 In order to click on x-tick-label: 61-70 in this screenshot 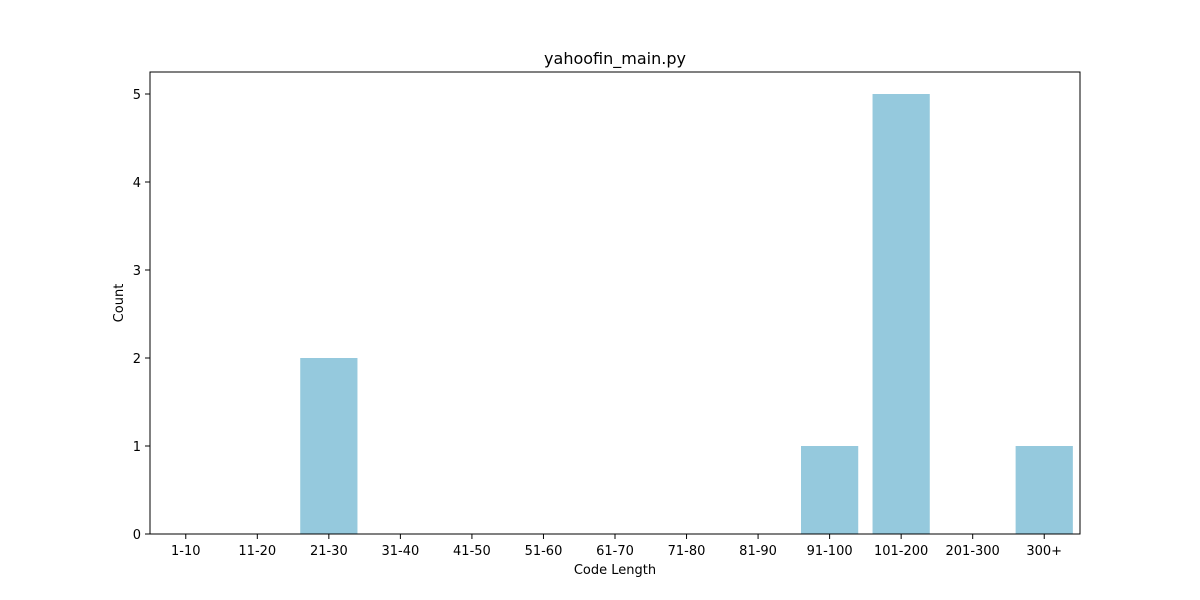, I will do `click(615, 551)`.